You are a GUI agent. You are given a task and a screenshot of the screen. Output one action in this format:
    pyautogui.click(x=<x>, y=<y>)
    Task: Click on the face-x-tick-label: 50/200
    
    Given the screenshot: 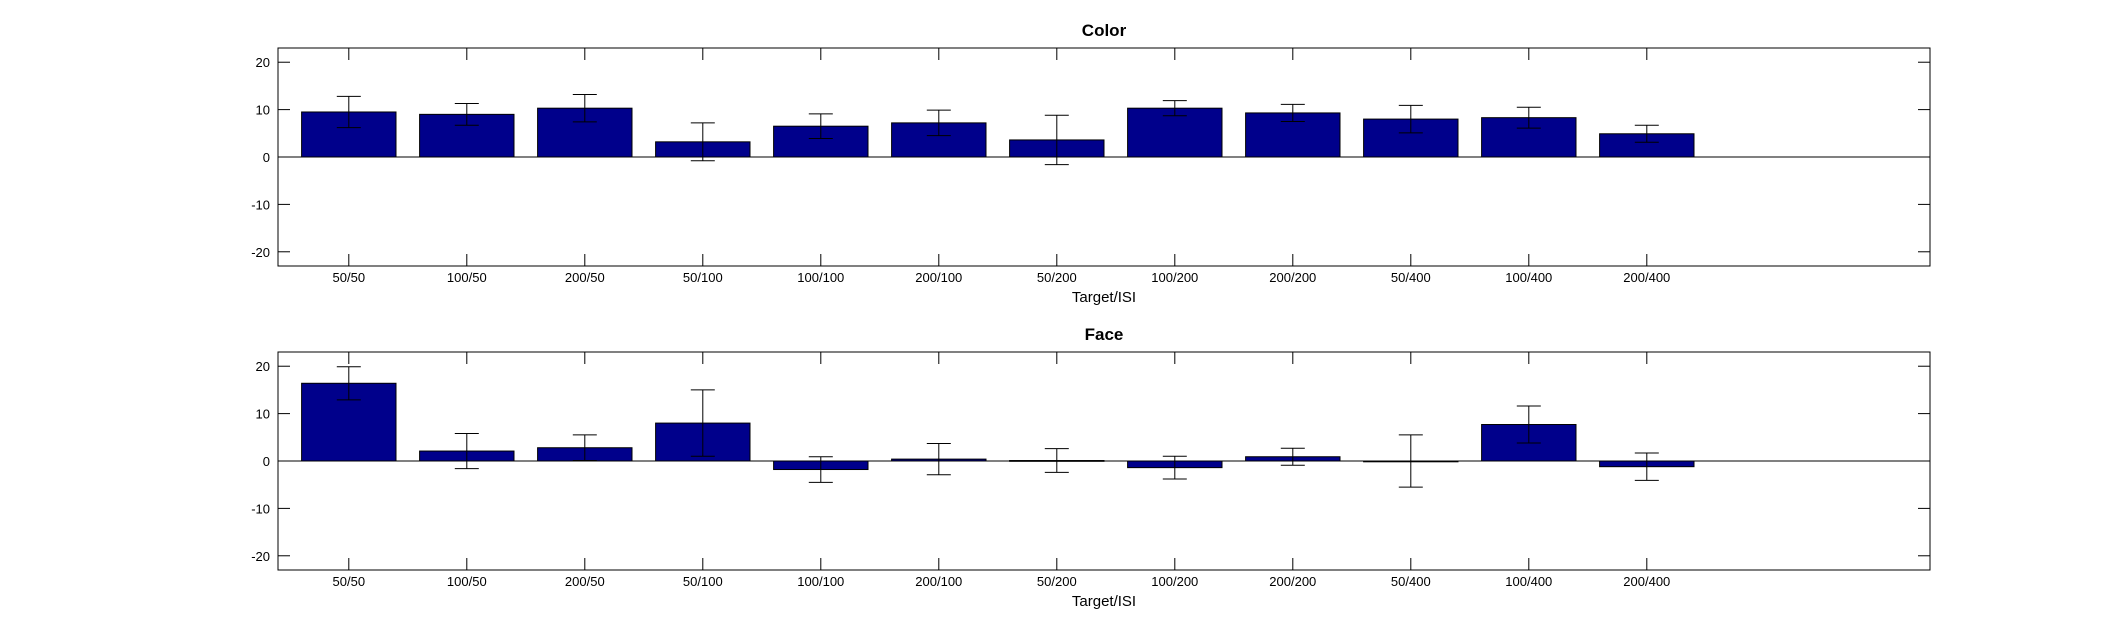 What is the action you would take?
    pyautogui.click(x=1057, y=581)
    